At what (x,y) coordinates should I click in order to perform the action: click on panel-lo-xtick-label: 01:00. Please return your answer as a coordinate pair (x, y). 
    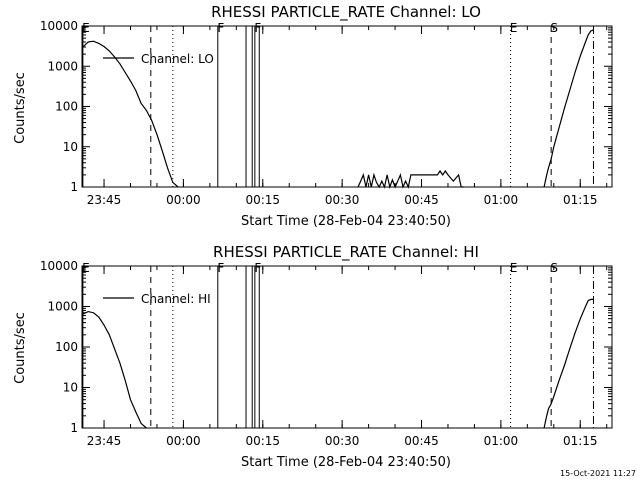
    Looking at the image, I should click on (501, 200).